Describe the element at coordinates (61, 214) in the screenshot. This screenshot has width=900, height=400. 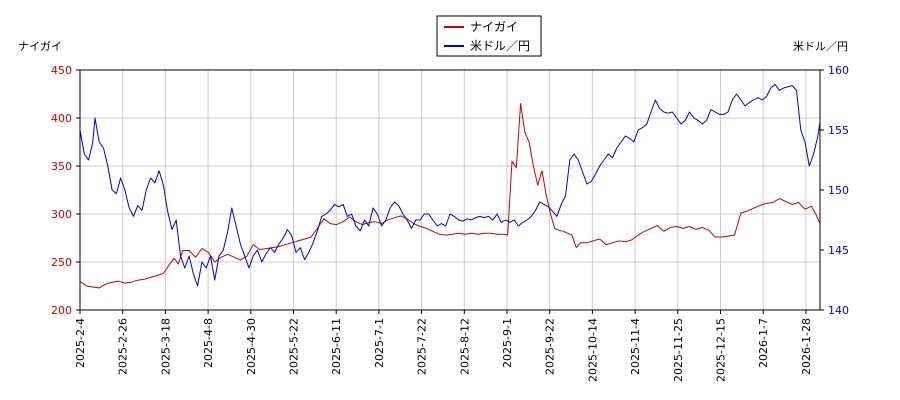
I see `left-tick-label: 300` at that location.